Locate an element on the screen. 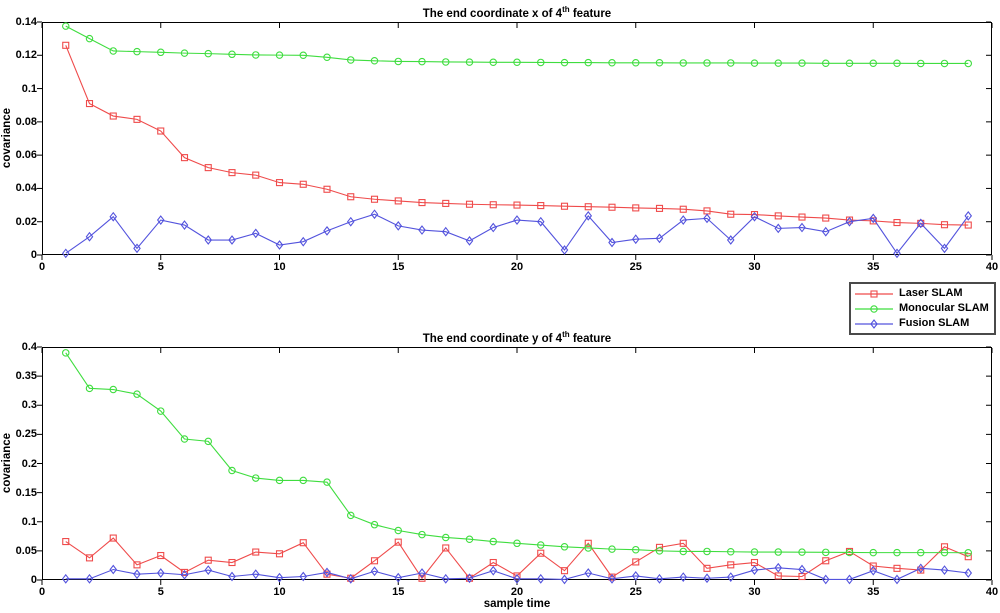 The height and width of the screenshot is (613, 1000). subplot1-title-sup: th is located at coordinates (566, 9).